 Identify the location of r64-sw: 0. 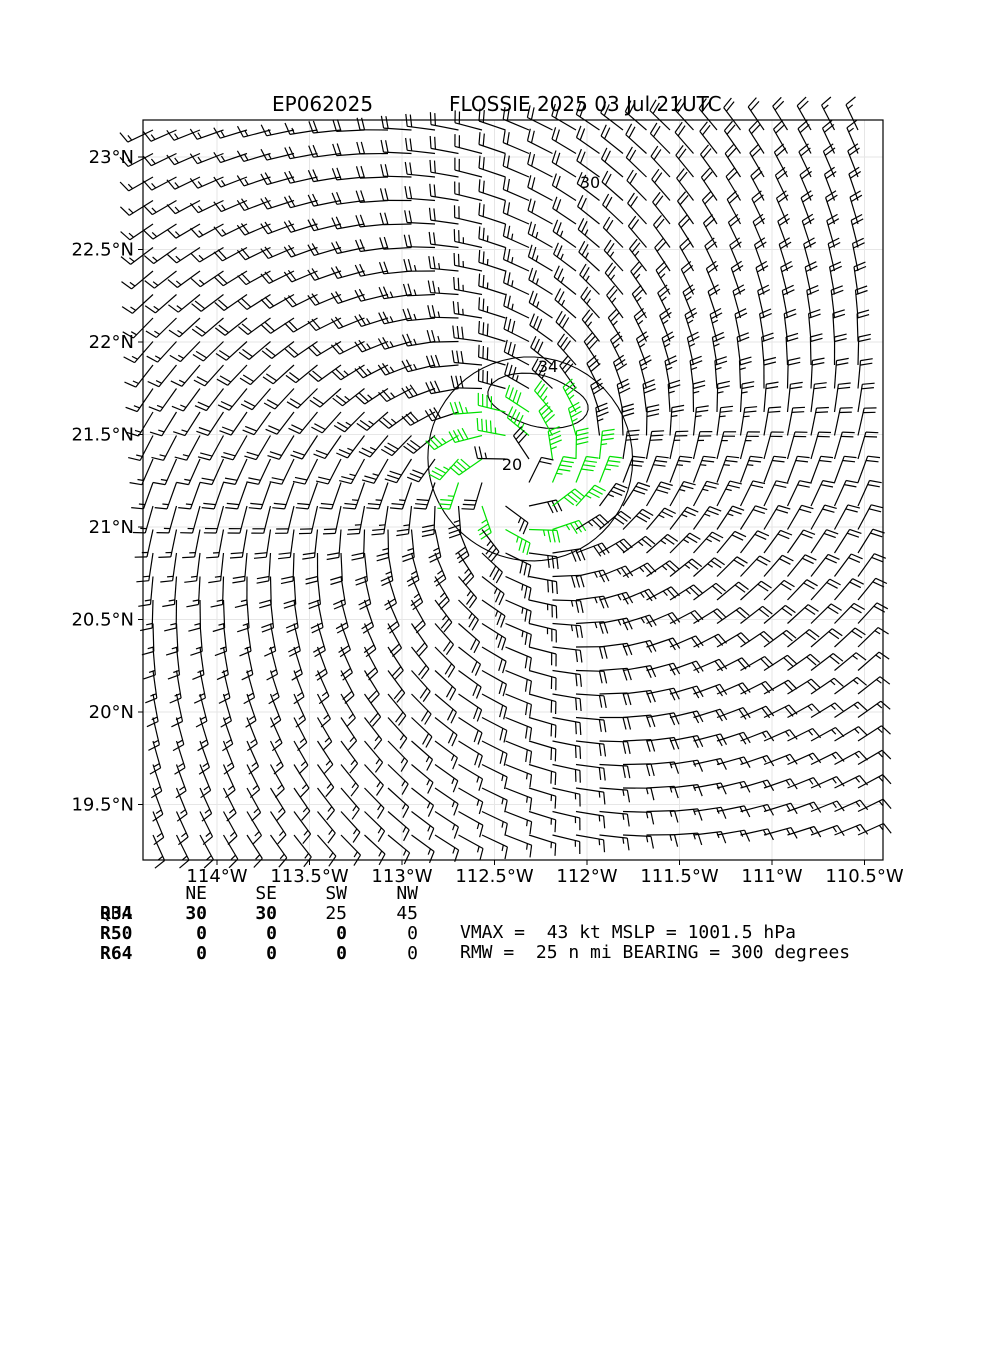
(327, 954).